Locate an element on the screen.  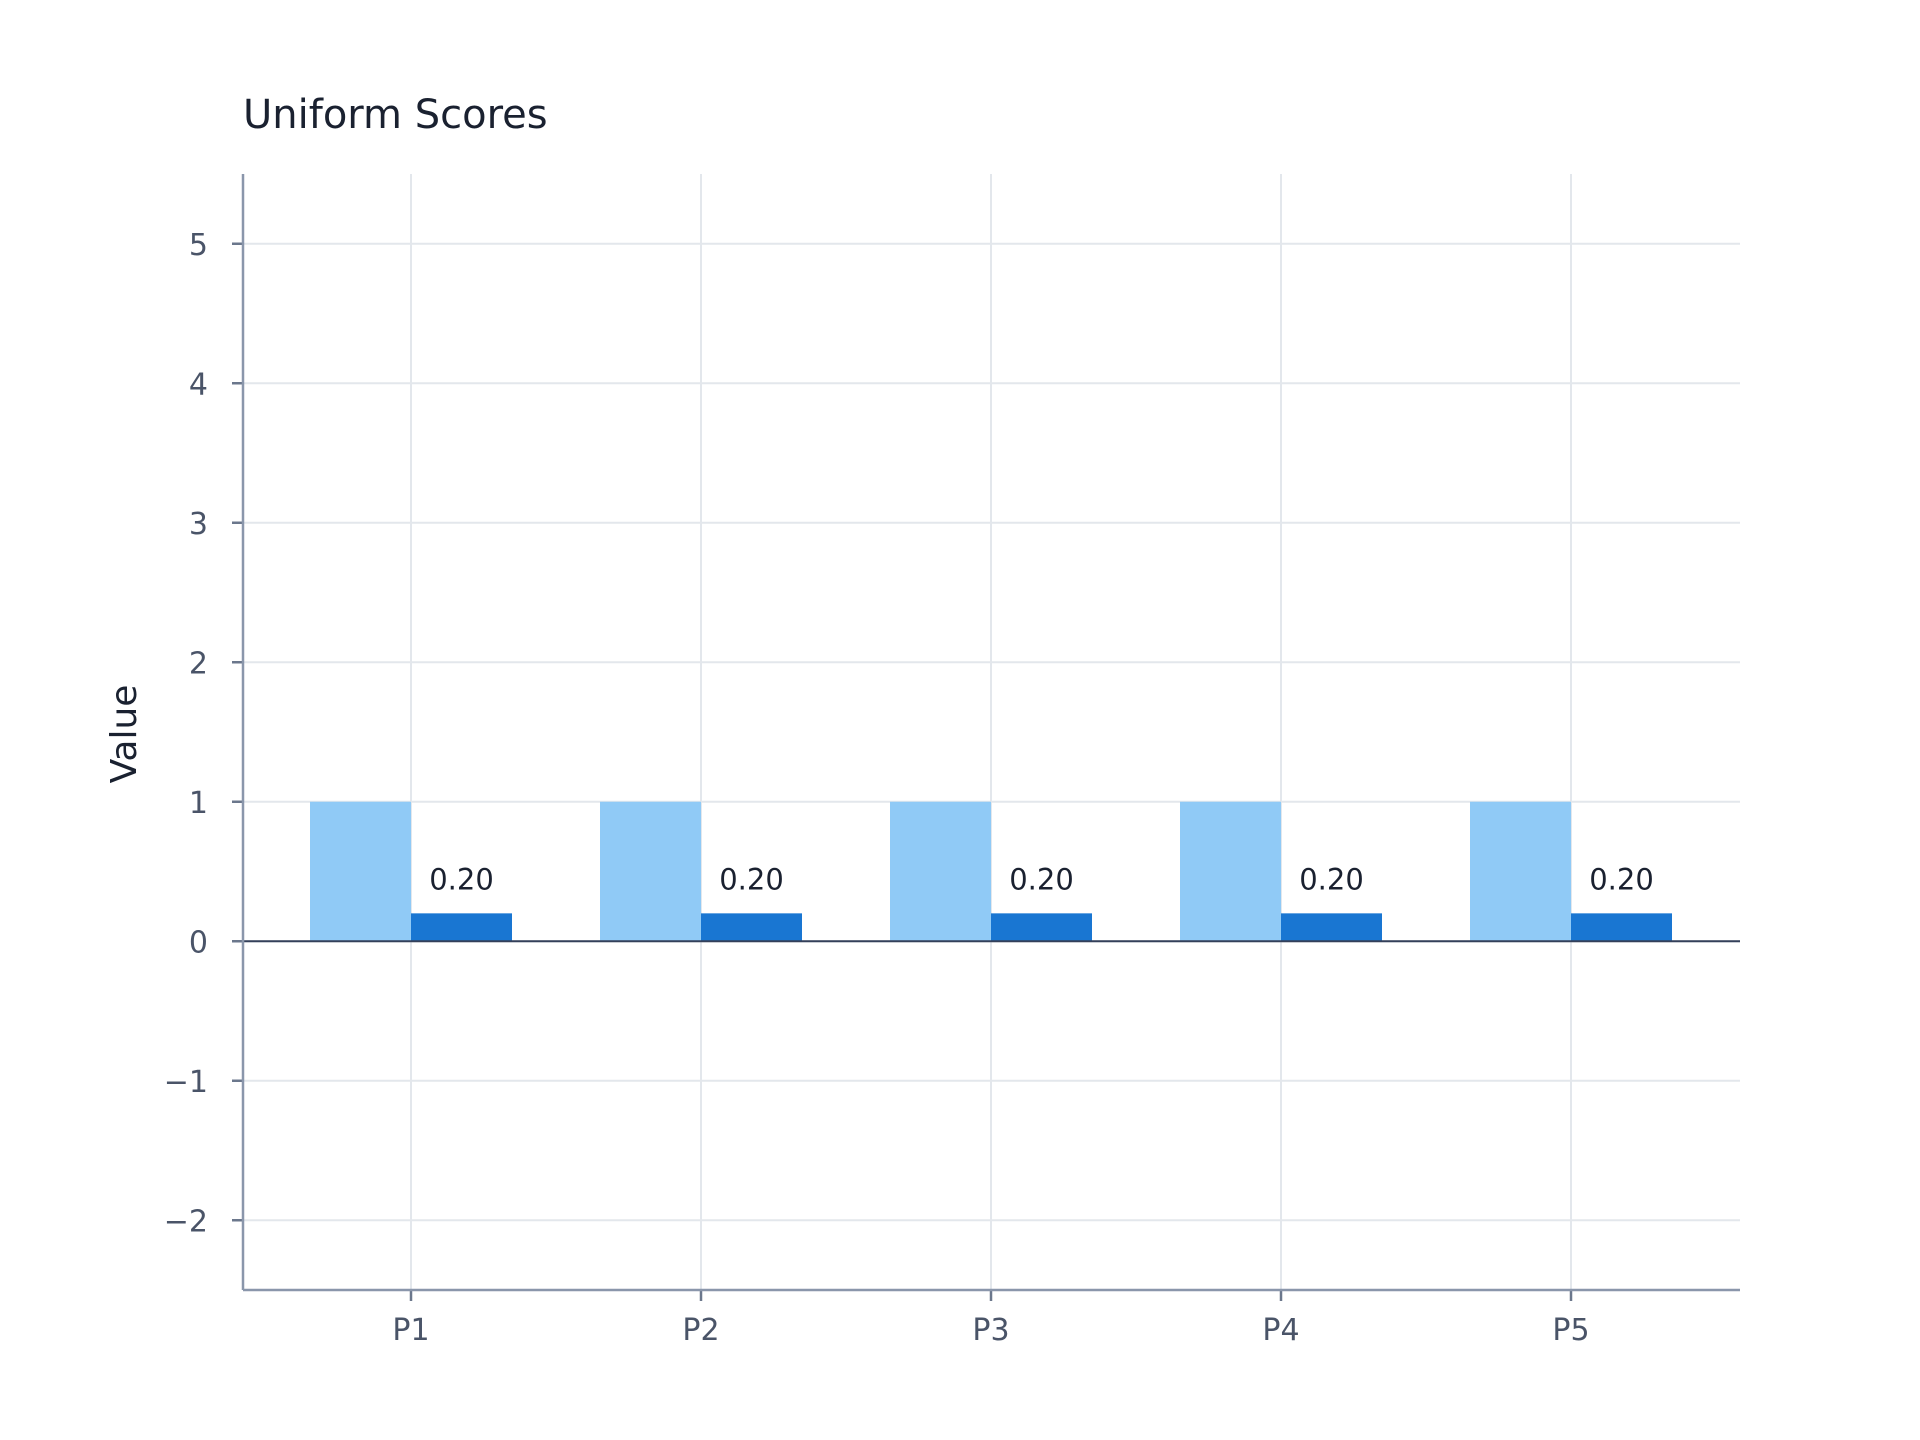
x-tick-label: P1 is located at coordinates (410, 1330).